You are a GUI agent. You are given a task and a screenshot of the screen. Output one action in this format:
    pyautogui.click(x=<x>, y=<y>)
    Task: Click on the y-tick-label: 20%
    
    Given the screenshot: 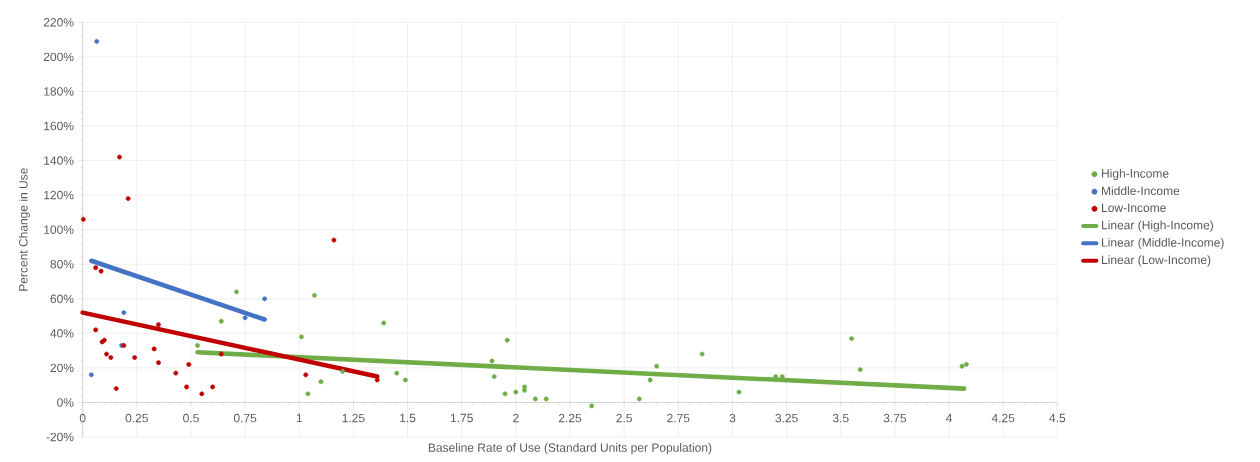 What is the action you would take?
    pyautogui.click(x=62, y=368)
    